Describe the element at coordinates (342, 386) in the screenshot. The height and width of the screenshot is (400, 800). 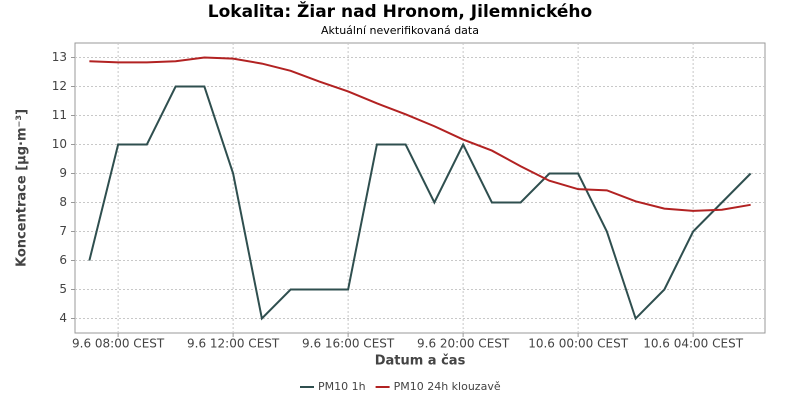
I see `legend-label: PM10 1h` at that location.